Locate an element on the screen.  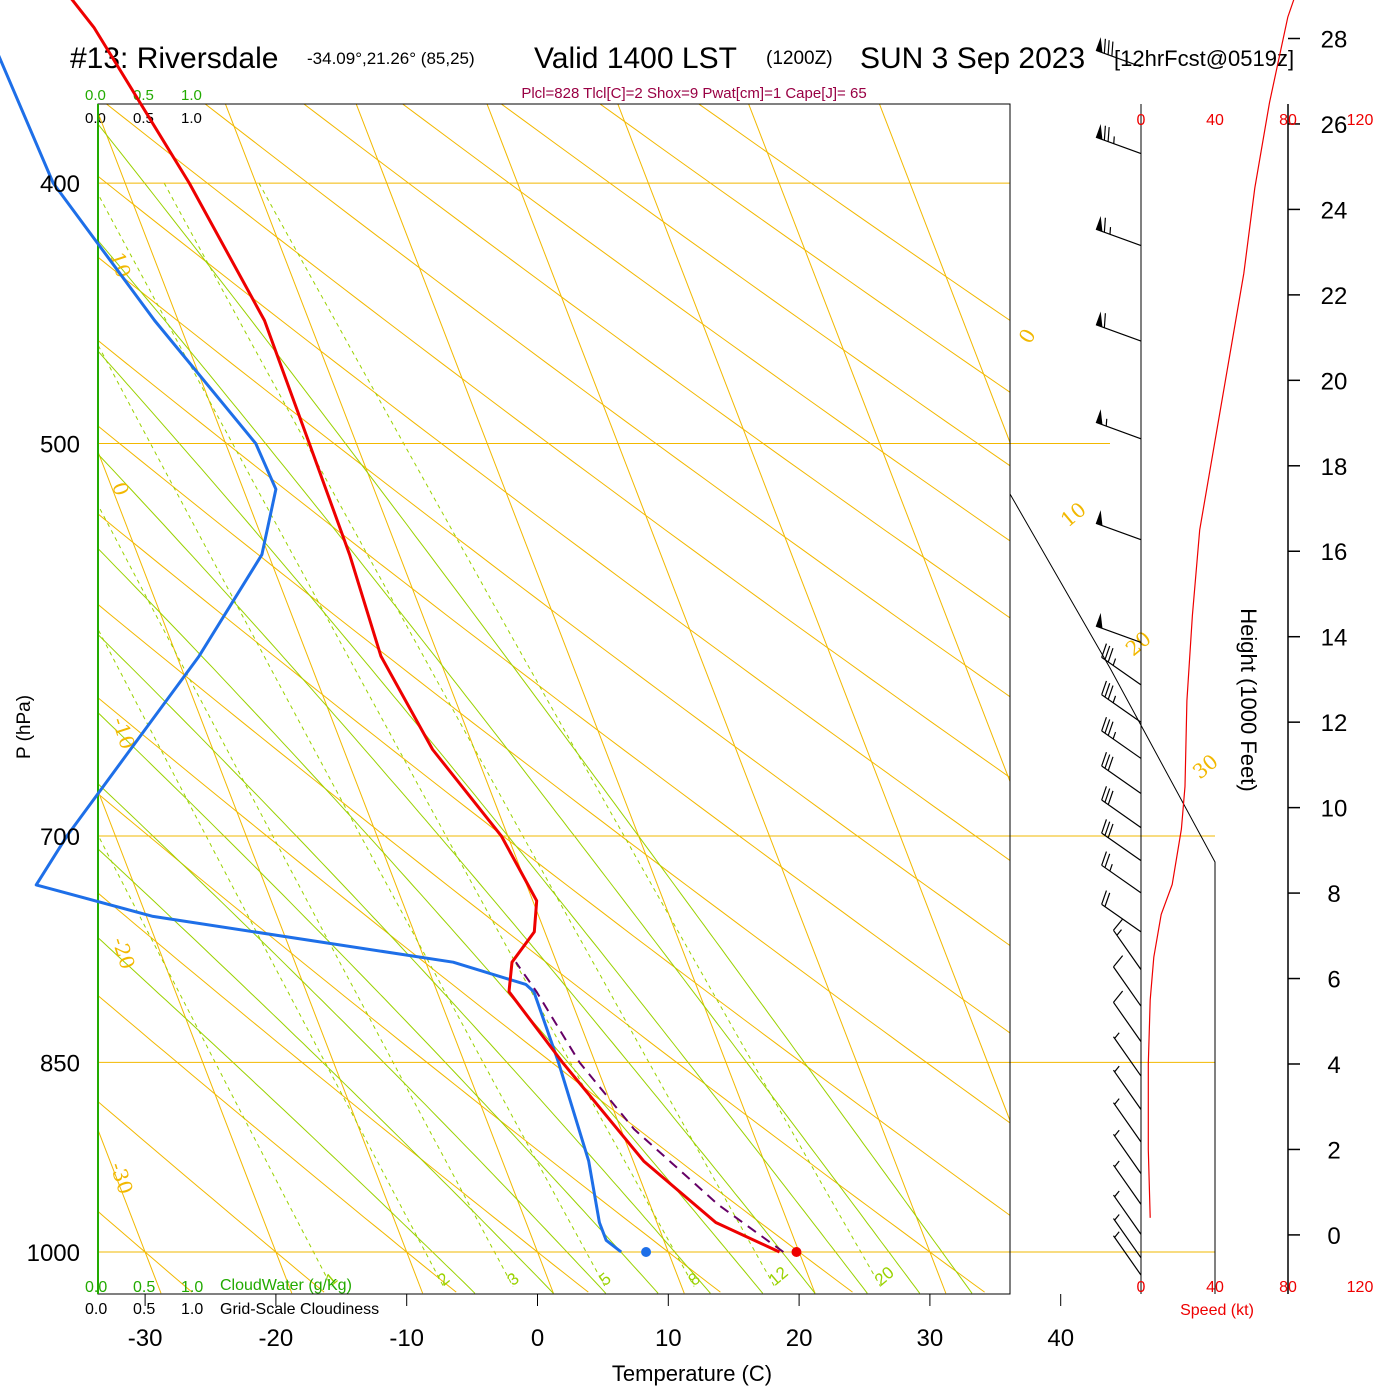
surface-temperature-dot is located at coordinates (796, 1252).